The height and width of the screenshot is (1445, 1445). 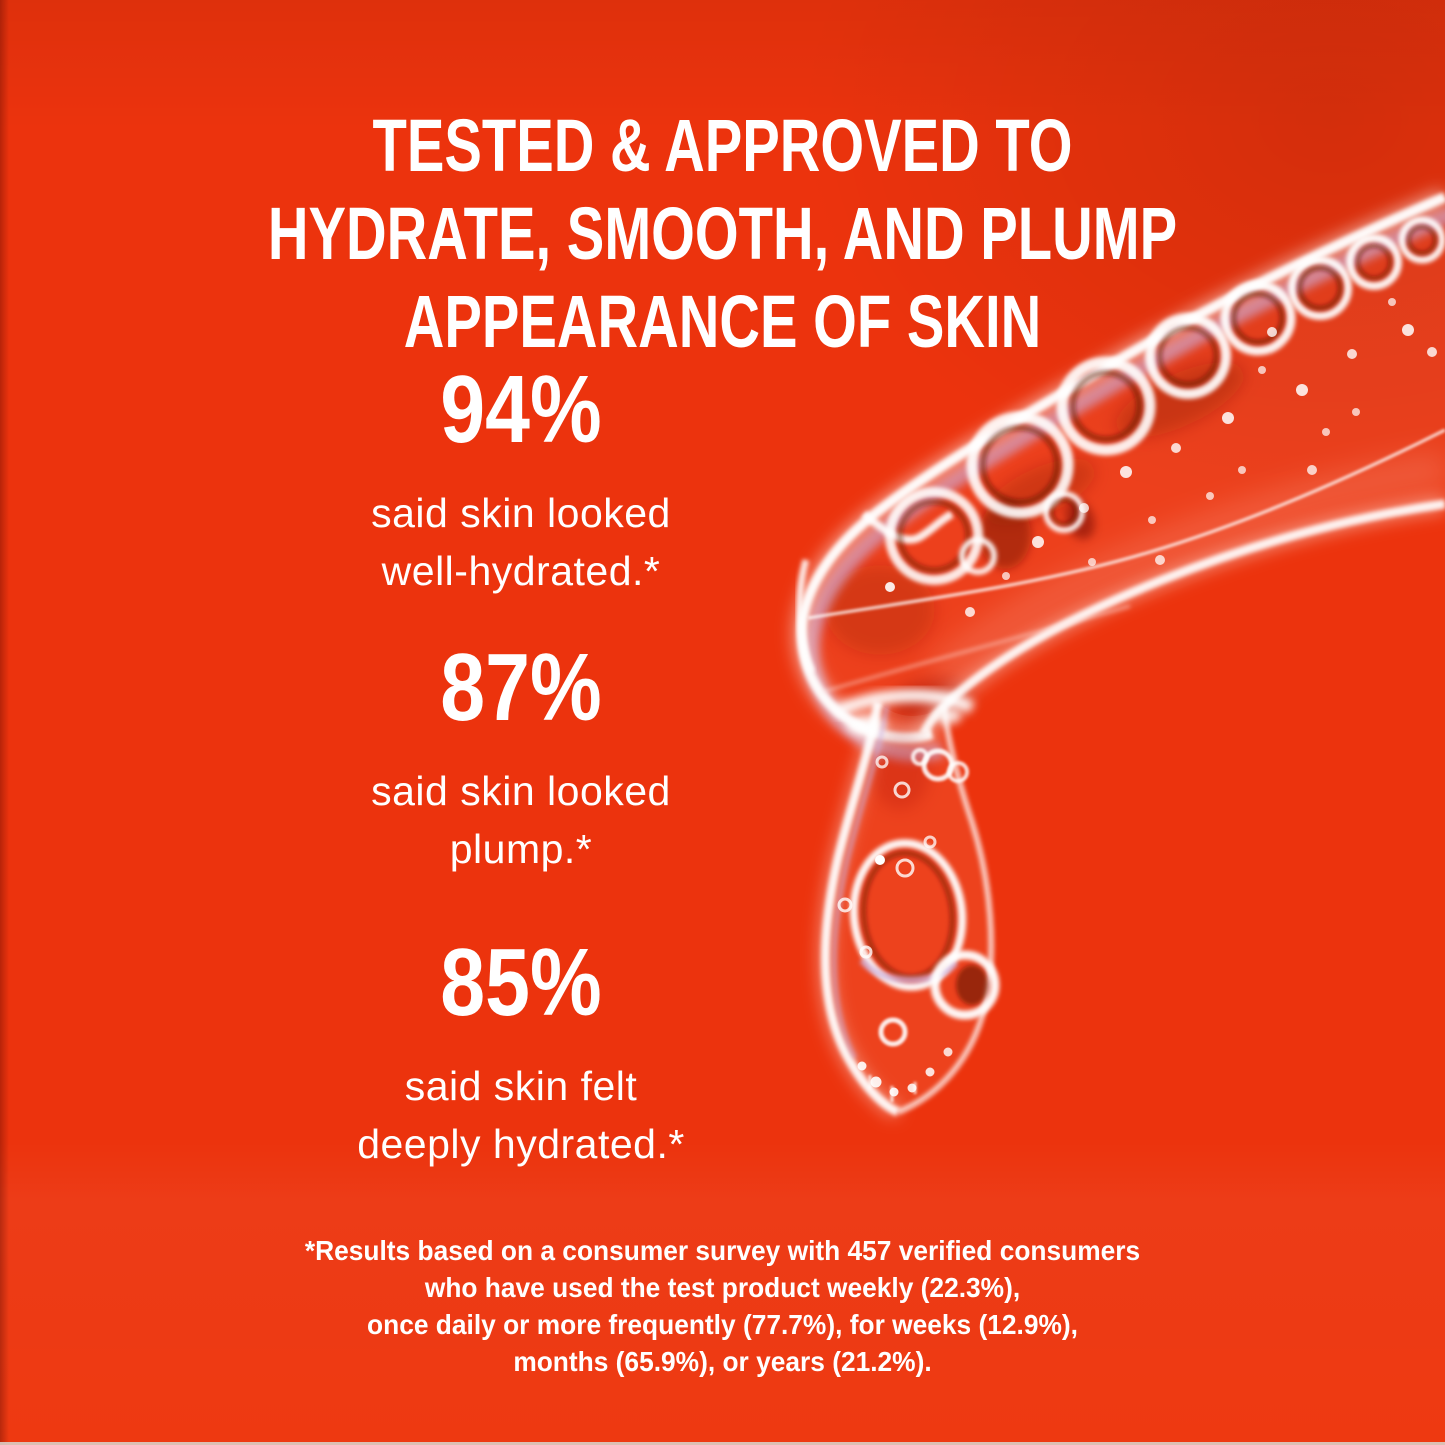 What do you see at coordinates (521, 759) in the screenshot?
I see `stat-block-plump: 87% said skin looked plump.*` at bounding box center [521, 759].